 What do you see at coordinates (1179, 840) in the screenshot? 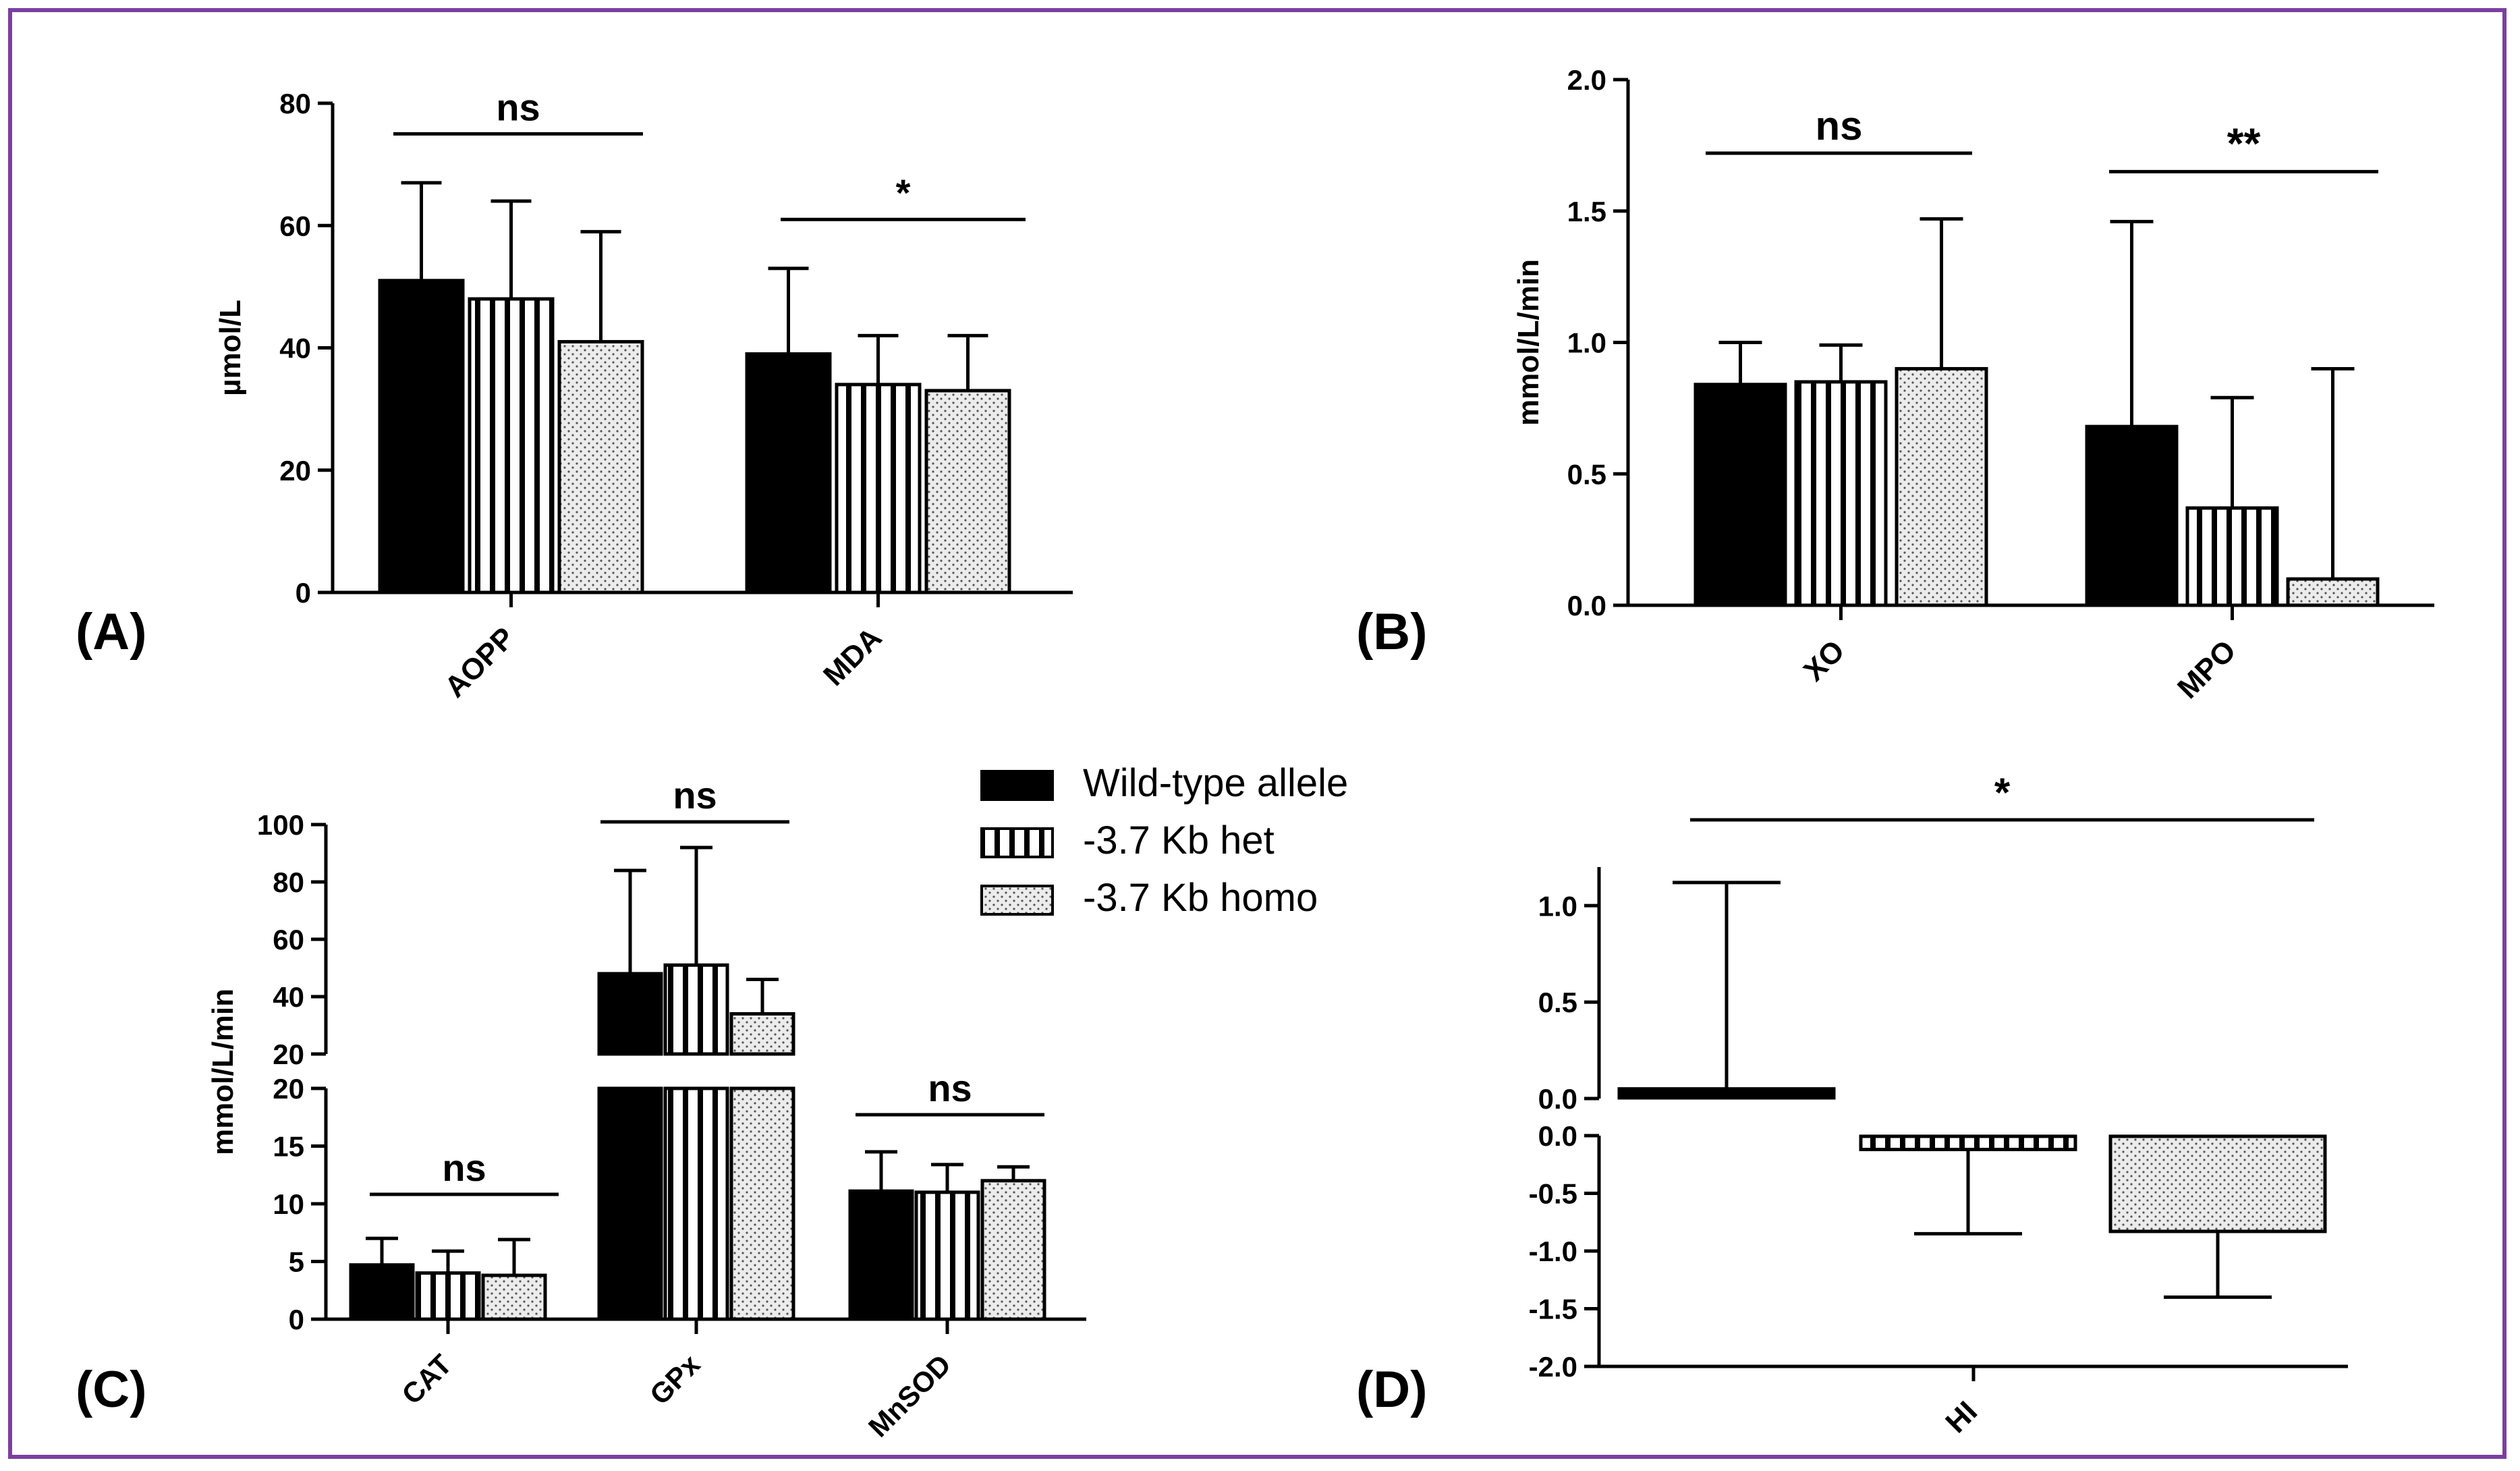
I see `legend-label-het: -3.7 Kb het` at bounding box center [1179, 840].